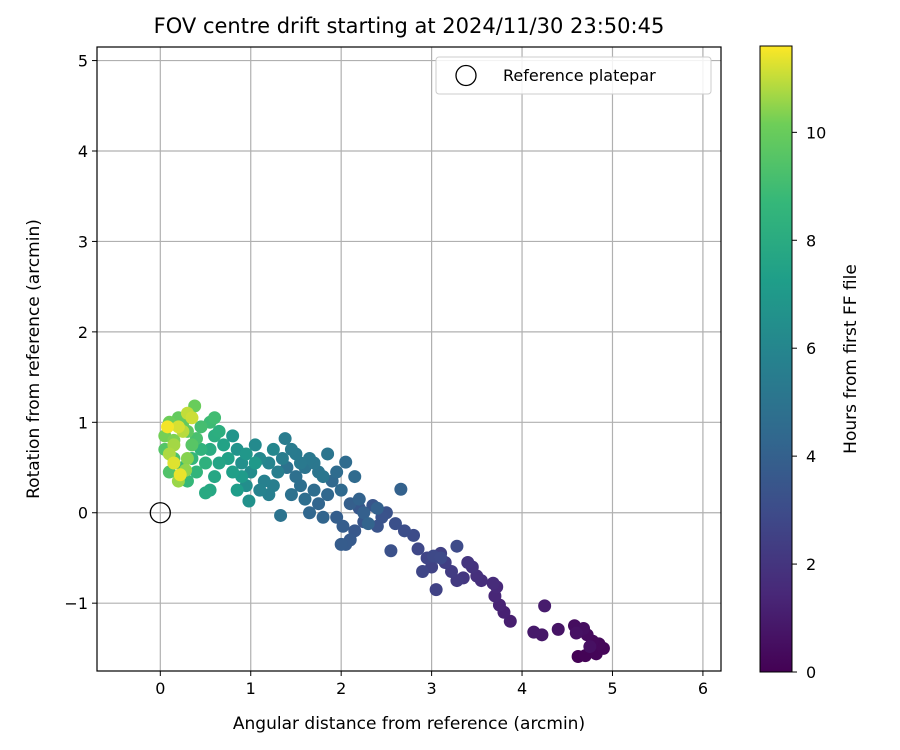 The width and height of the screenshot is (900, 750). What do you see at coordinates (341, 688) in the screenshot?
I see `x-tick-label: 2` at bounding box center [341, 688].